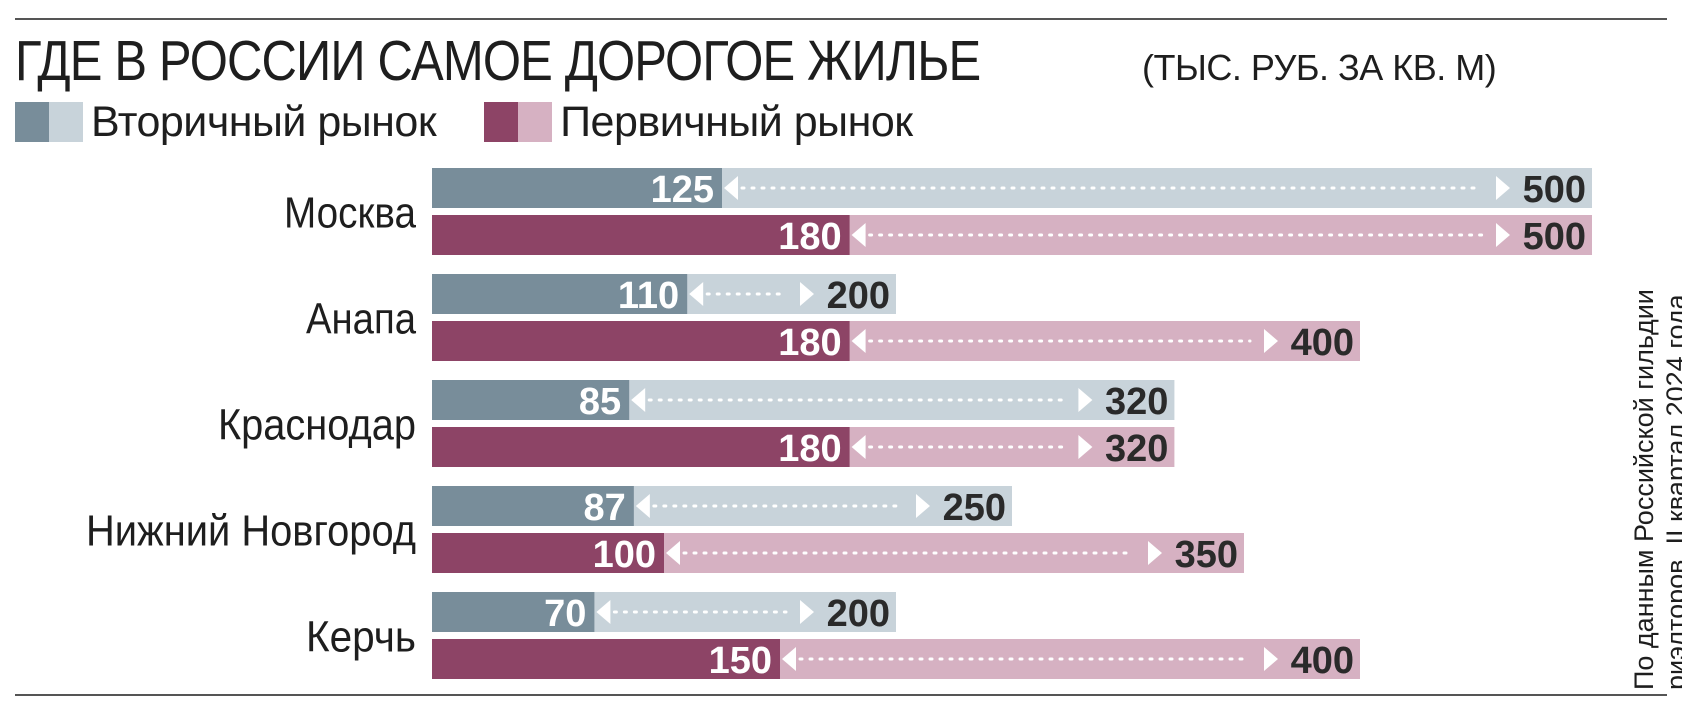  I want to click on category-label: Керчь, so click(361, 637).